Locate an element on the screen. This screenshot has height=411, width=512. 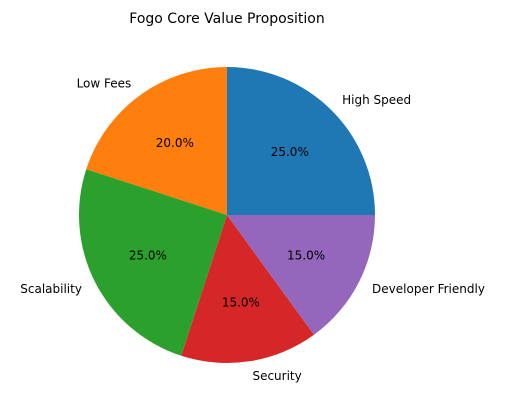
percent-label-low-fees: 20.0% is located at coordinates (175, 143).